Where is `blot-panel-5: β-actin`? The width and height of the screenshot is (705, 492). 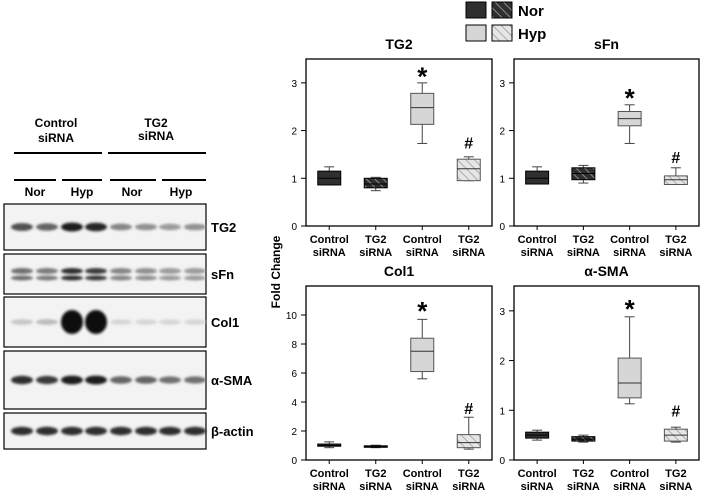
blot-panel-5: β-actin is located at coordinates (128, 431).